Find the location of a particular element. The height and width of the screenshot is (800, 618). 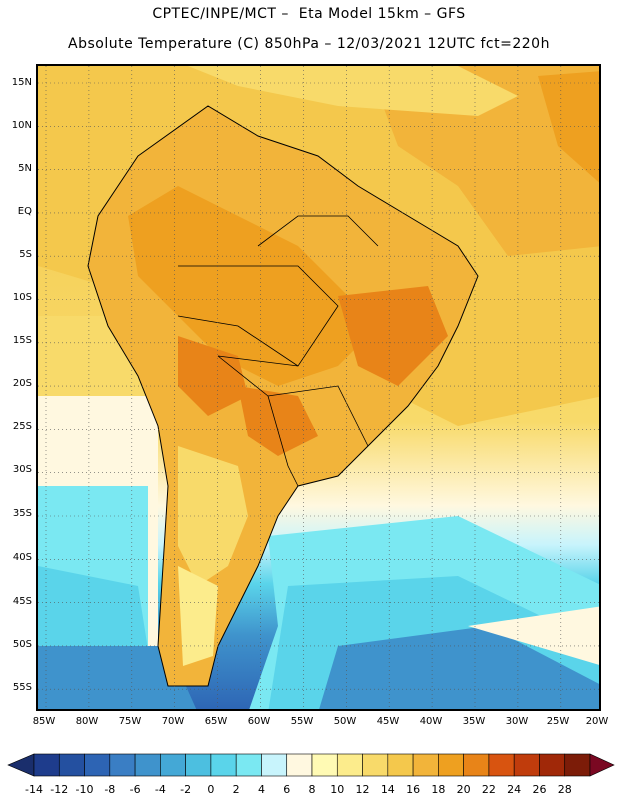

colorbar-label: 0 is located at coordinates (211, 789).